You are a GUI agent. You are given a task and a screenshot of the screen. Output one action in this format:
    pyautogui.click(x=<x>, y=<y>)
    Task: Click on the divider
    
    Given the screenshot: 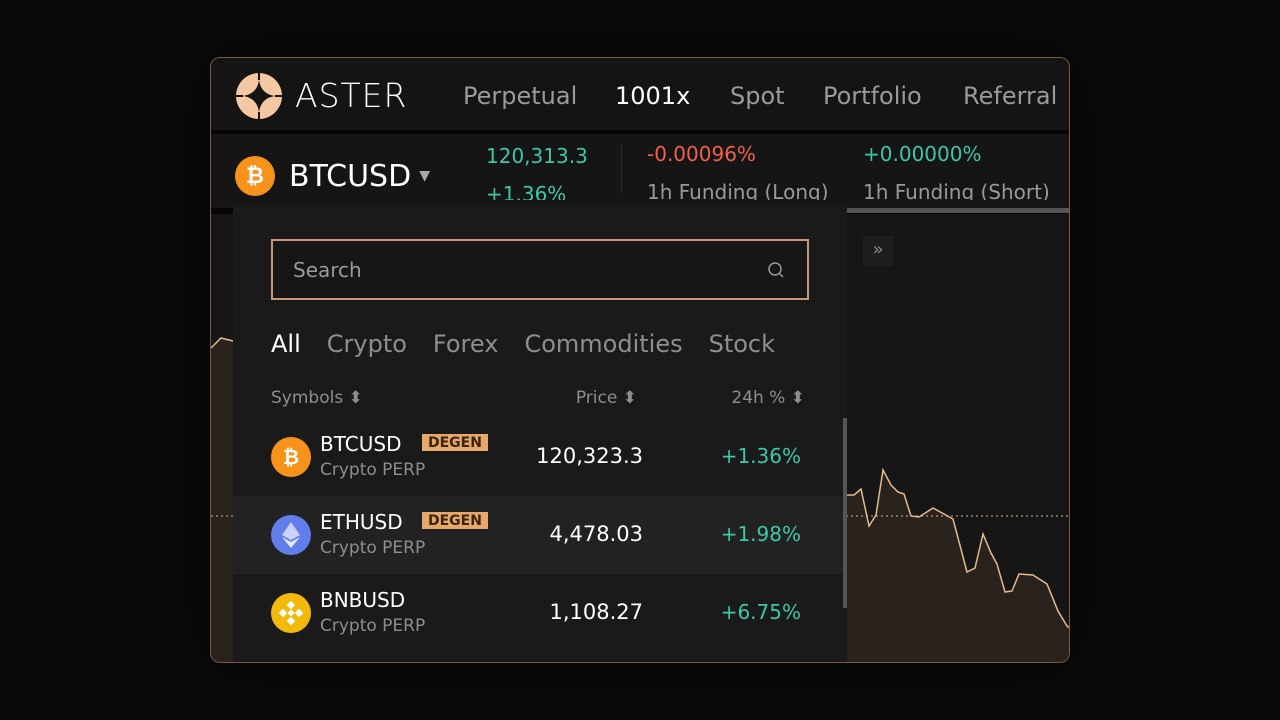 What is the action you would take?
    pyautogui.click(x=621, y=169)
    